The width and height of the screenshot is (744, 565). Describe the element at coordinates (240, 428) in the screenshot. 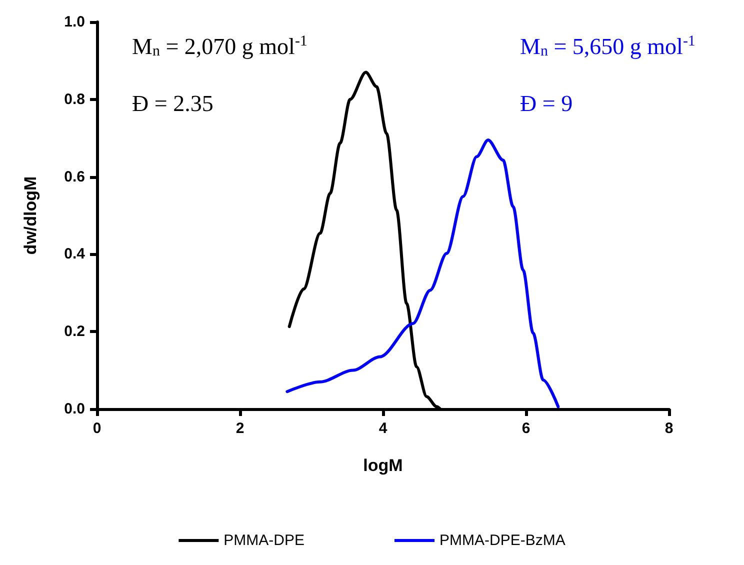

I see `x-tick-label: 2` at that location.